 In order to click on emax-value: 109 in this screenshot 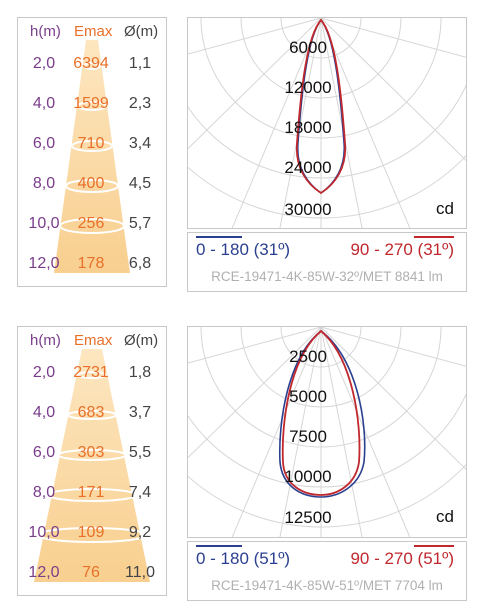, I will do `click(91, 532)`.